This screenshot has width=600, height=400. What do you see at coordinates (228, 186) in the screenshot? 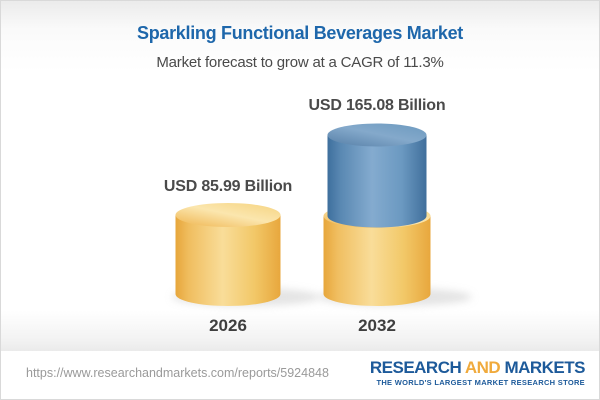
I see `value-label-2026: USD 85.99 Billion` at bounding box center [228, 186].